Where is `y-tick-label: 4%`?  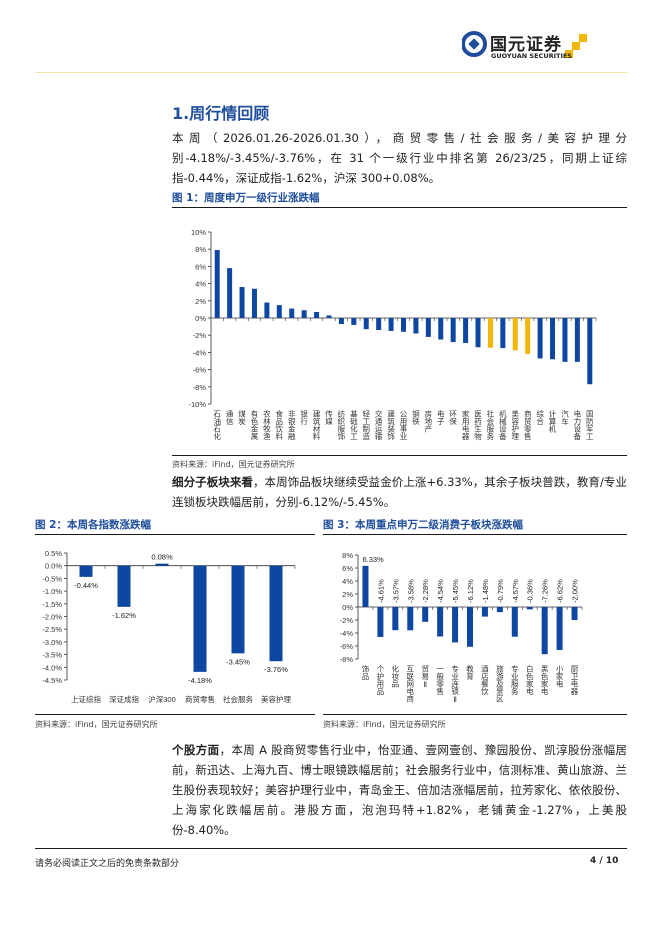 y-tick-label: 4% is located at coordinates (200, 284).